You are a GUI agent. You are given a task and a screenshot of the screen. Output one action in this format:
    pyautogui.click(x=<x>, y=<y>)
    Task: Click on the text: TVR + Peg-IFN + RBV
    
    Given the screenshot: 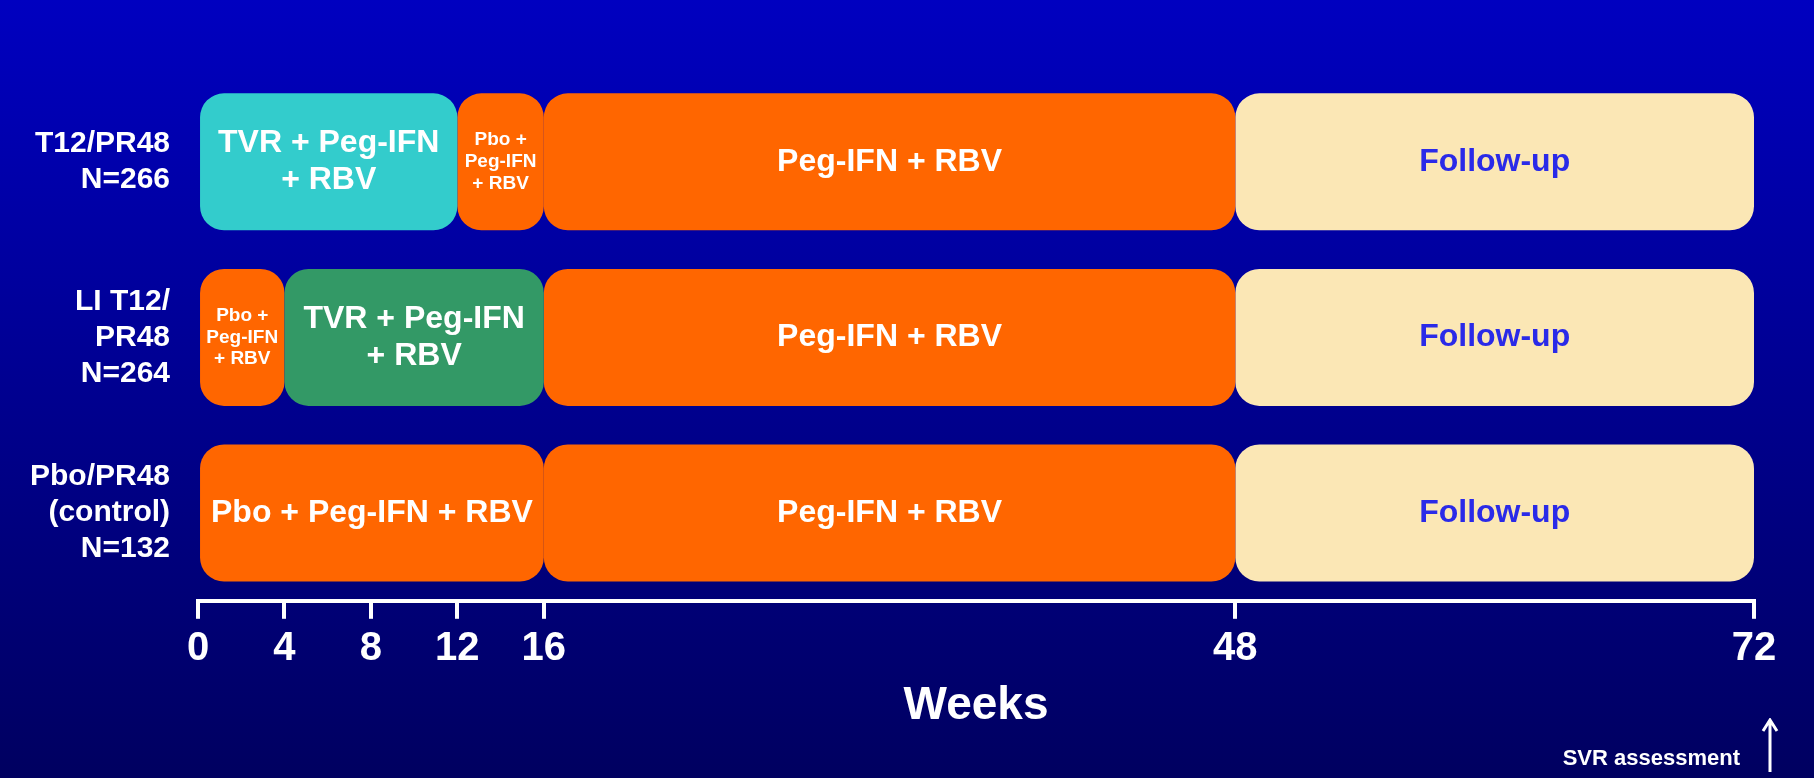 What is the action you would take?
    pyautogui.click(x=414, y=335)
    